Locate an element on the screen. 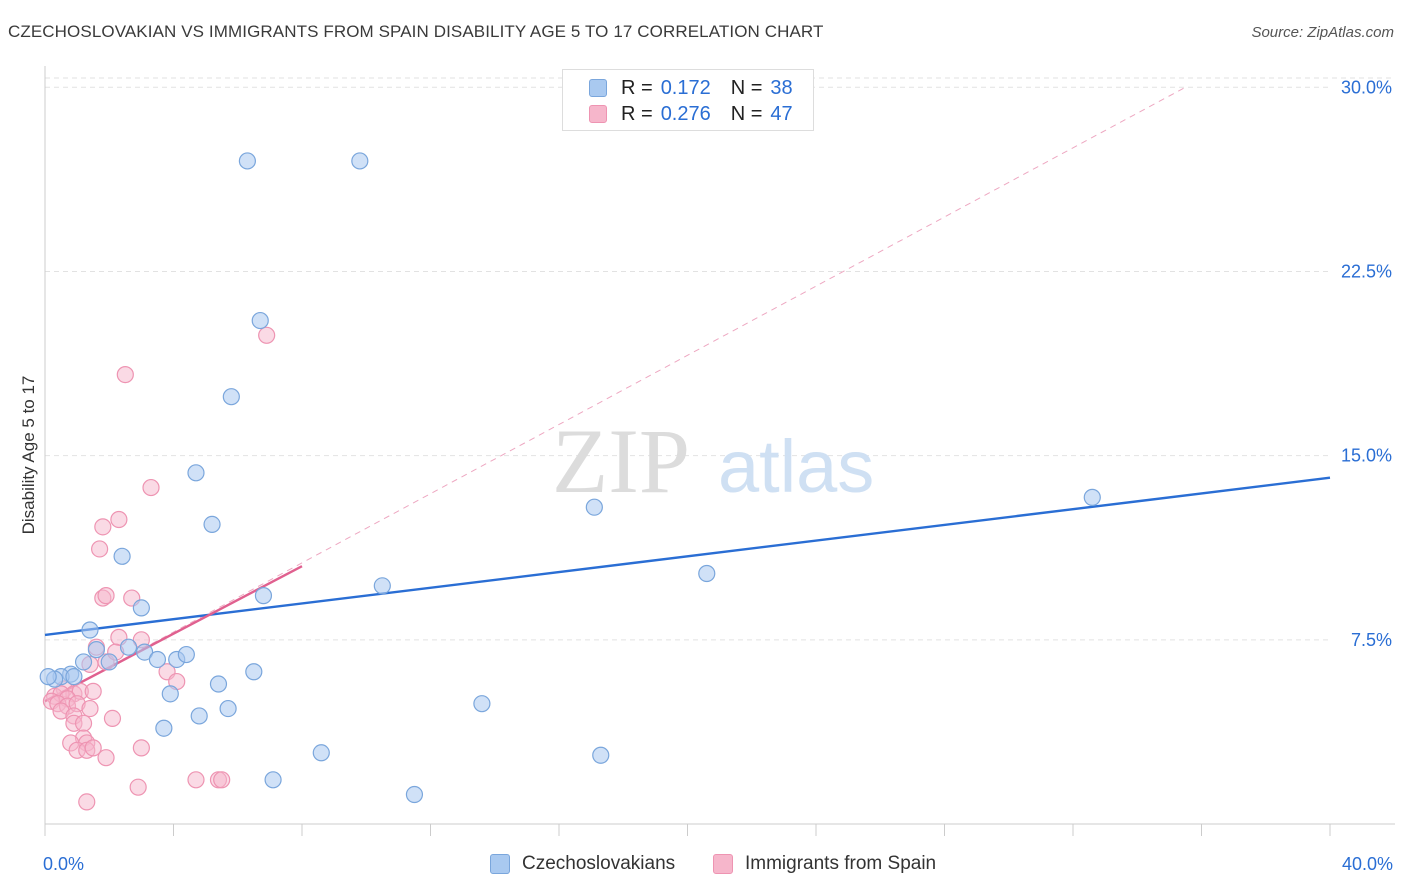  legend-swatch-pink is located at coordinates (598, 114).